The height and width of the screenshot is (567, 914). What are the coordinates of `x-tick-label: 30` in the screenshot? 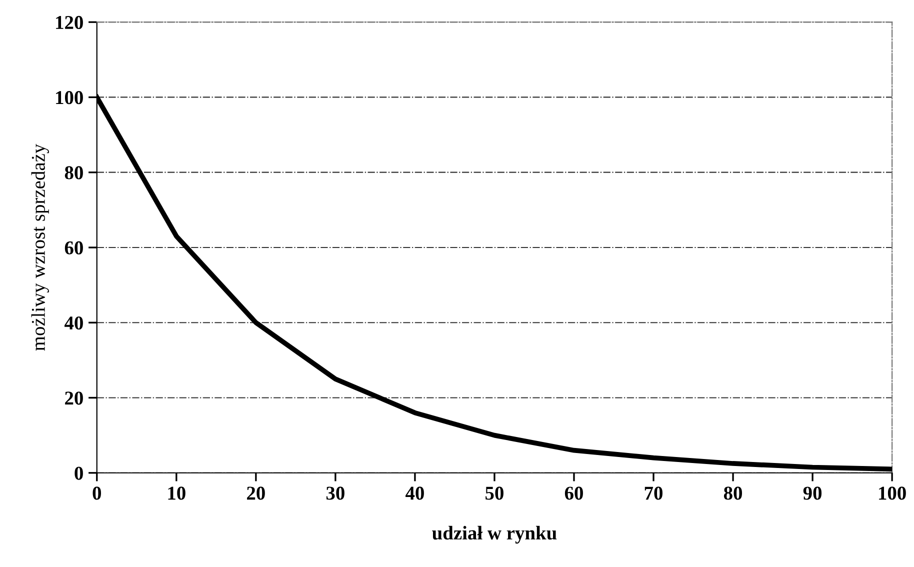 It's located at (335, 493).